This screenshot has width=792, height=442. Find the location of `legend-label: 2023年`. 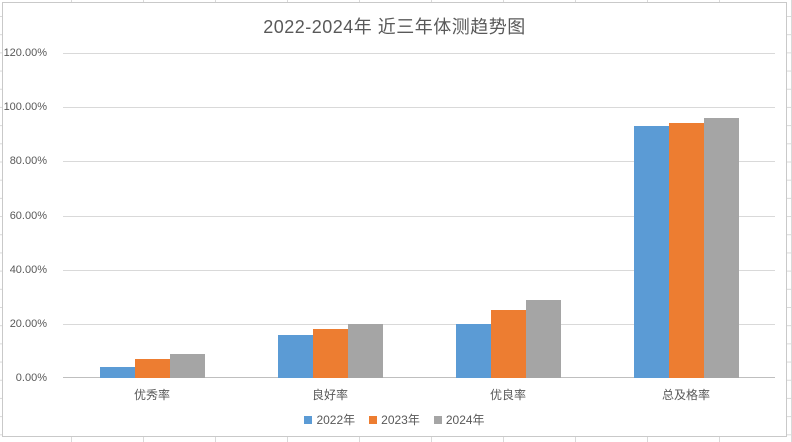

legend-label: 2023年 is located at coordinates (400, 420).